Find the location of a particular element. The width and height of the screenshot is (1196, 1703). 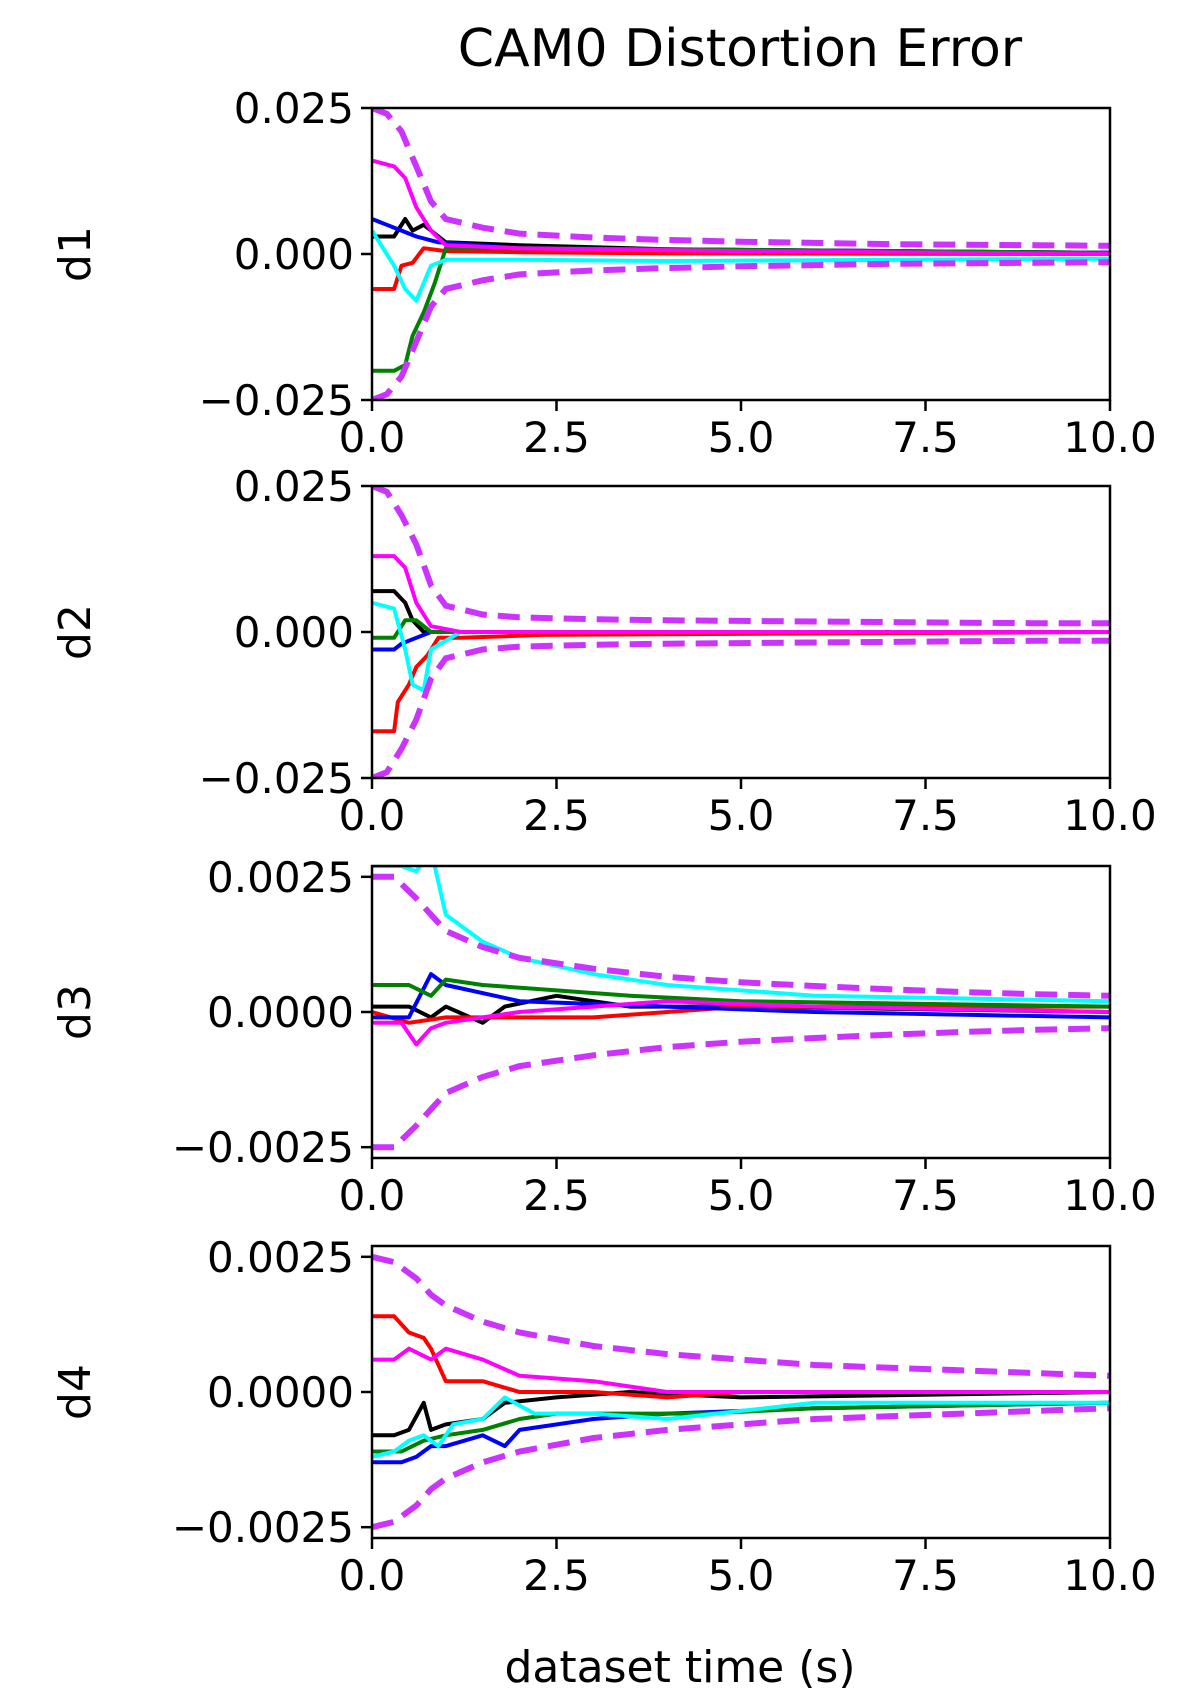

figure-title: CAM0 Distortion Error is located at coordinates (740, 49).